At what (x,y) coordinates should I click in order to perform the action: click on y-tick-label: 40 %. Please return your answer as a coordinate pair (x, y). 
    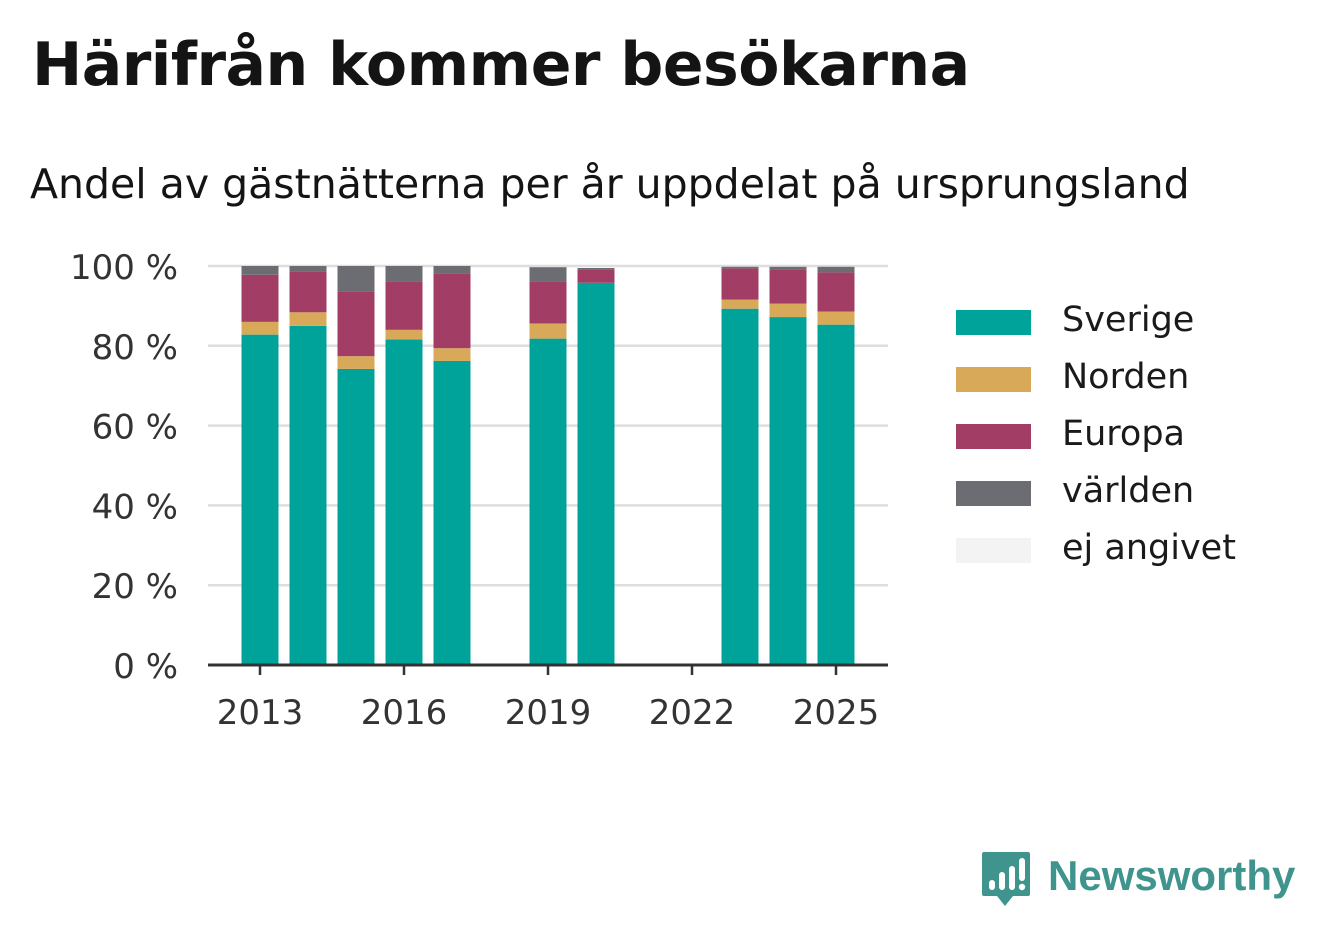
    Looking at the image, I should click on (135, 507).